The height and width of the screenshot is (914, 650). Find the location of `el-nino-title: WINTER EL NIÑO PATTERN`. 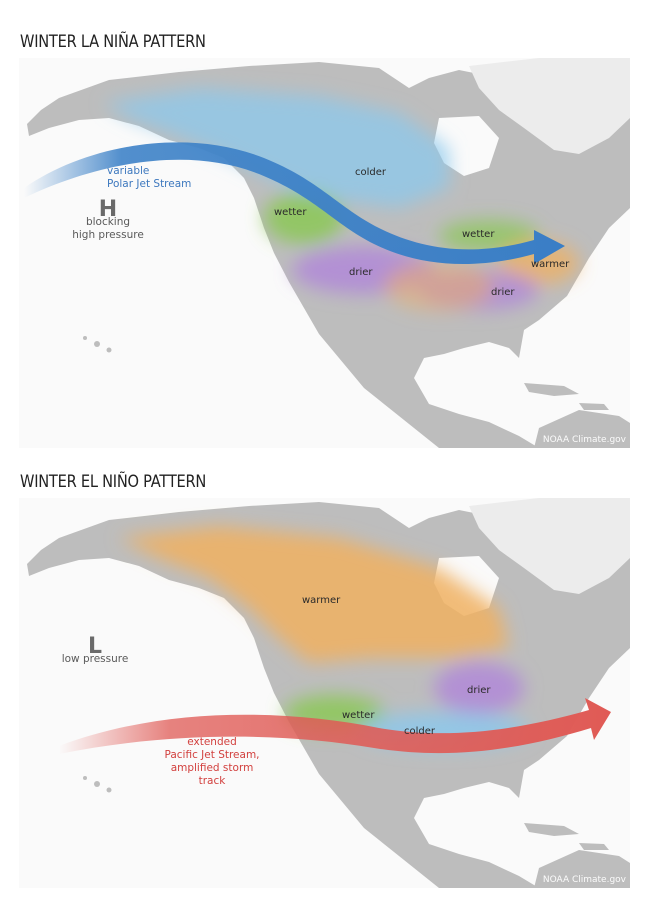

el-nino-title: WINTER EL NIÑO PATTERN is located at coordinates (113, 482).